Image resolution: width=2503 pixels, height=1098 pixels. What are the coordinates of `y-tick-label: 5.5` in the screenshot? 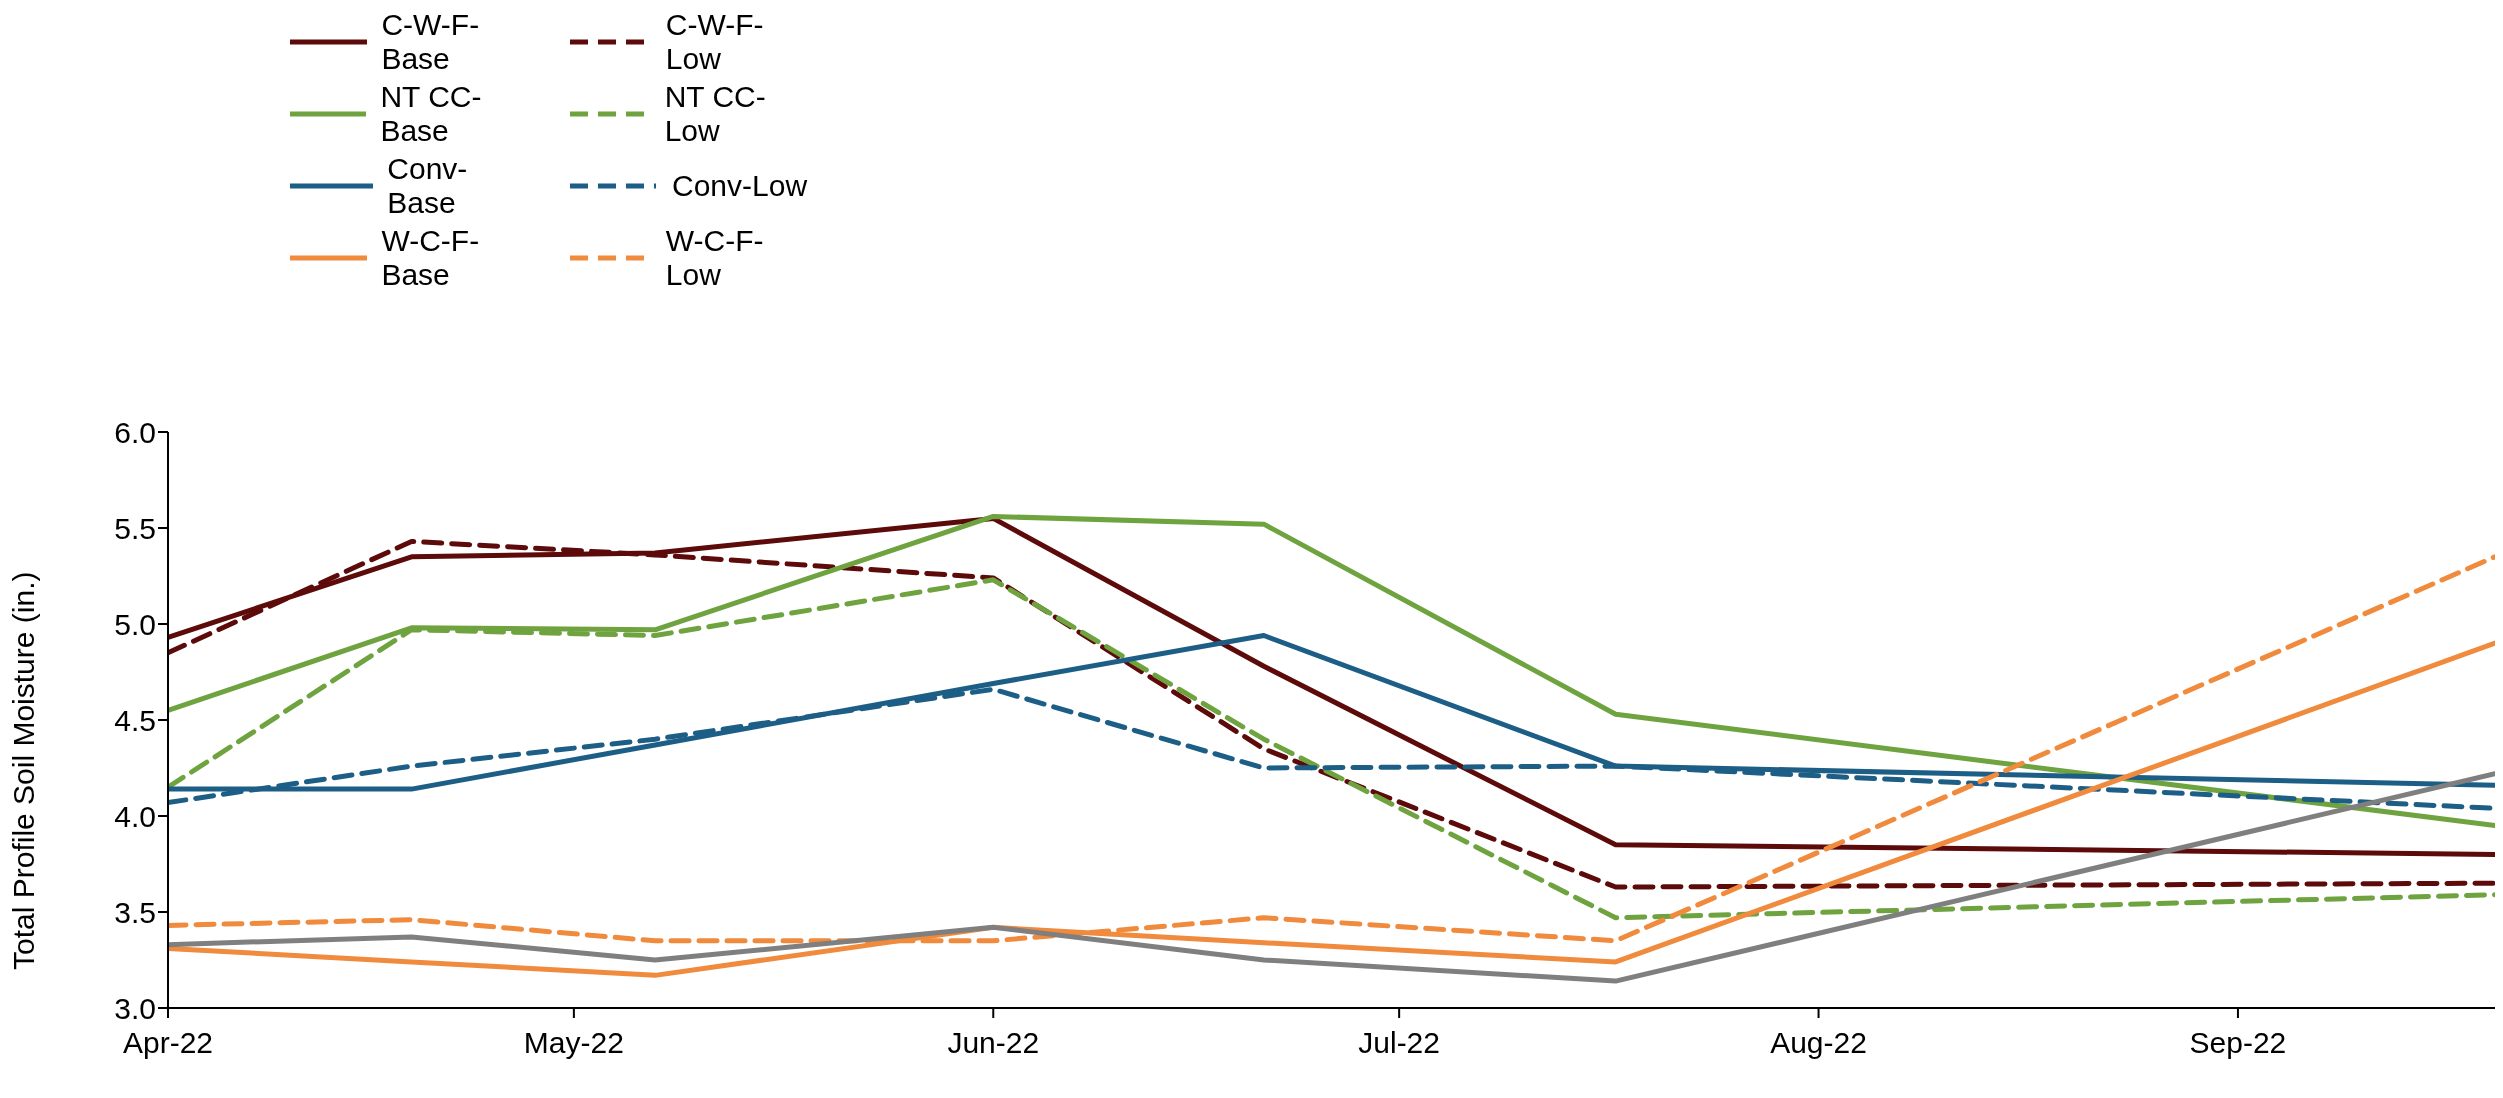 It's located at (135, 528).